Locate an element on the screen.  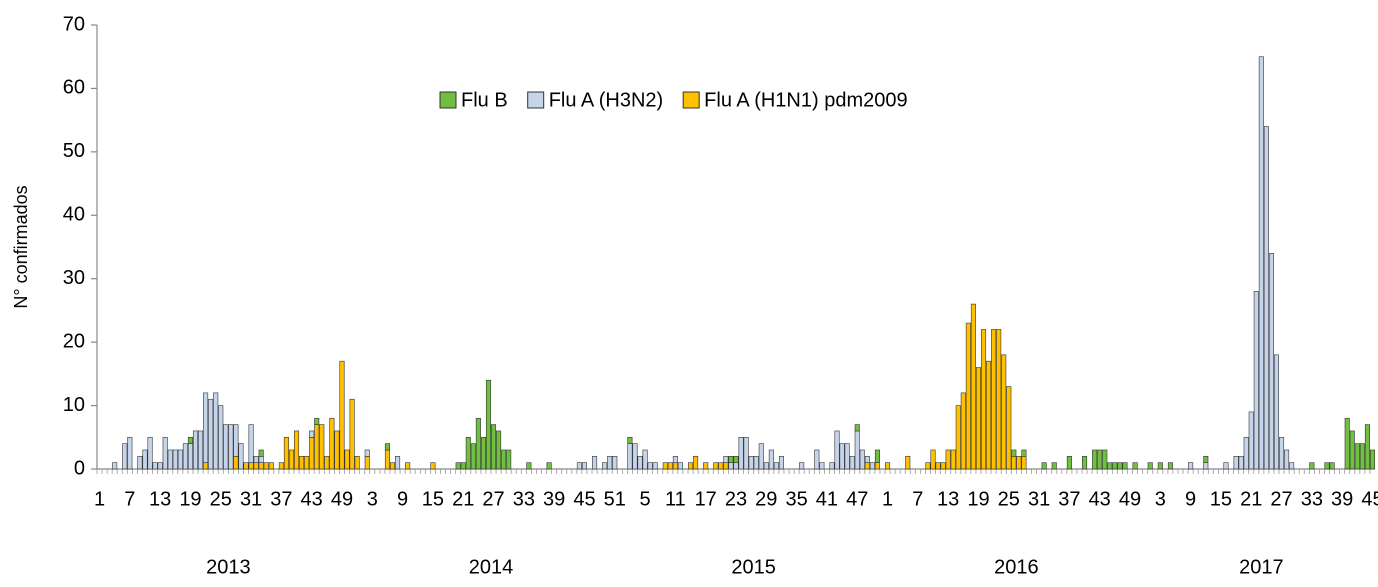
legend-label: Flu A (H3N2) is located at coordinates (606, 100).